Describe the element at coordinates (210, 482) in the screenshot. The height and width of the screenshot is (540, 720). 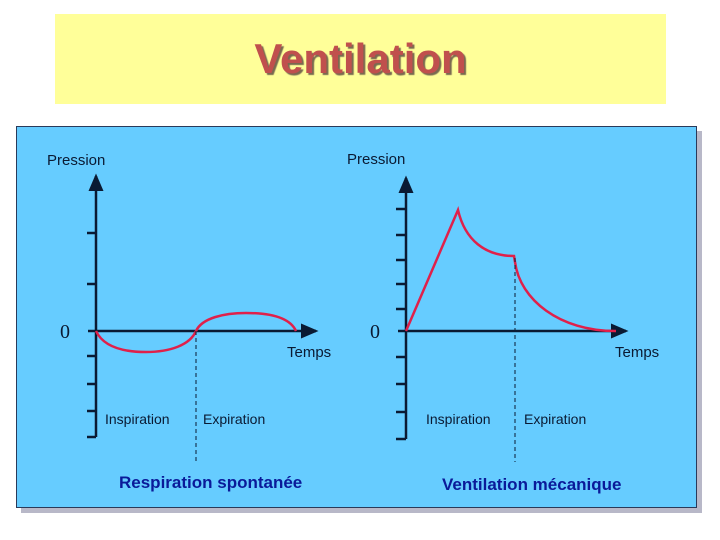
I see `caption: Respiration spontanée` at that location.